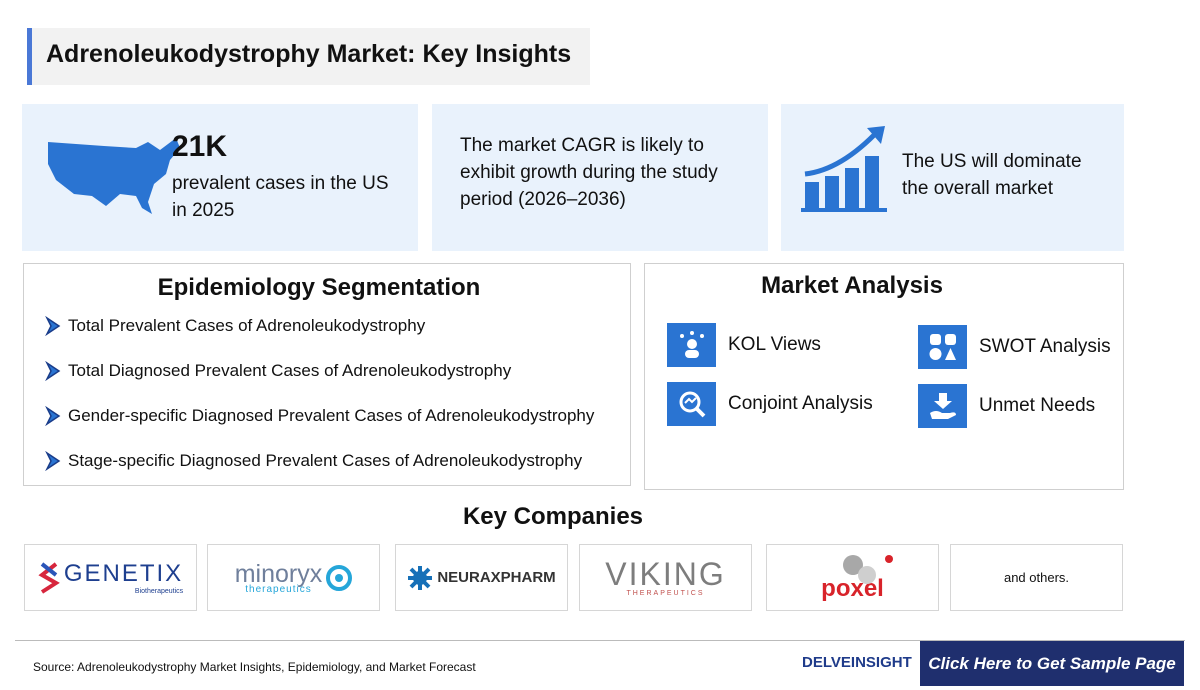 Image resolution: width=1200 pixels, height=690 pixels. Describe the element at coordinates (159, 591) in the screenshot. I see `logo-tagline: Biotherapeutics` at that location.